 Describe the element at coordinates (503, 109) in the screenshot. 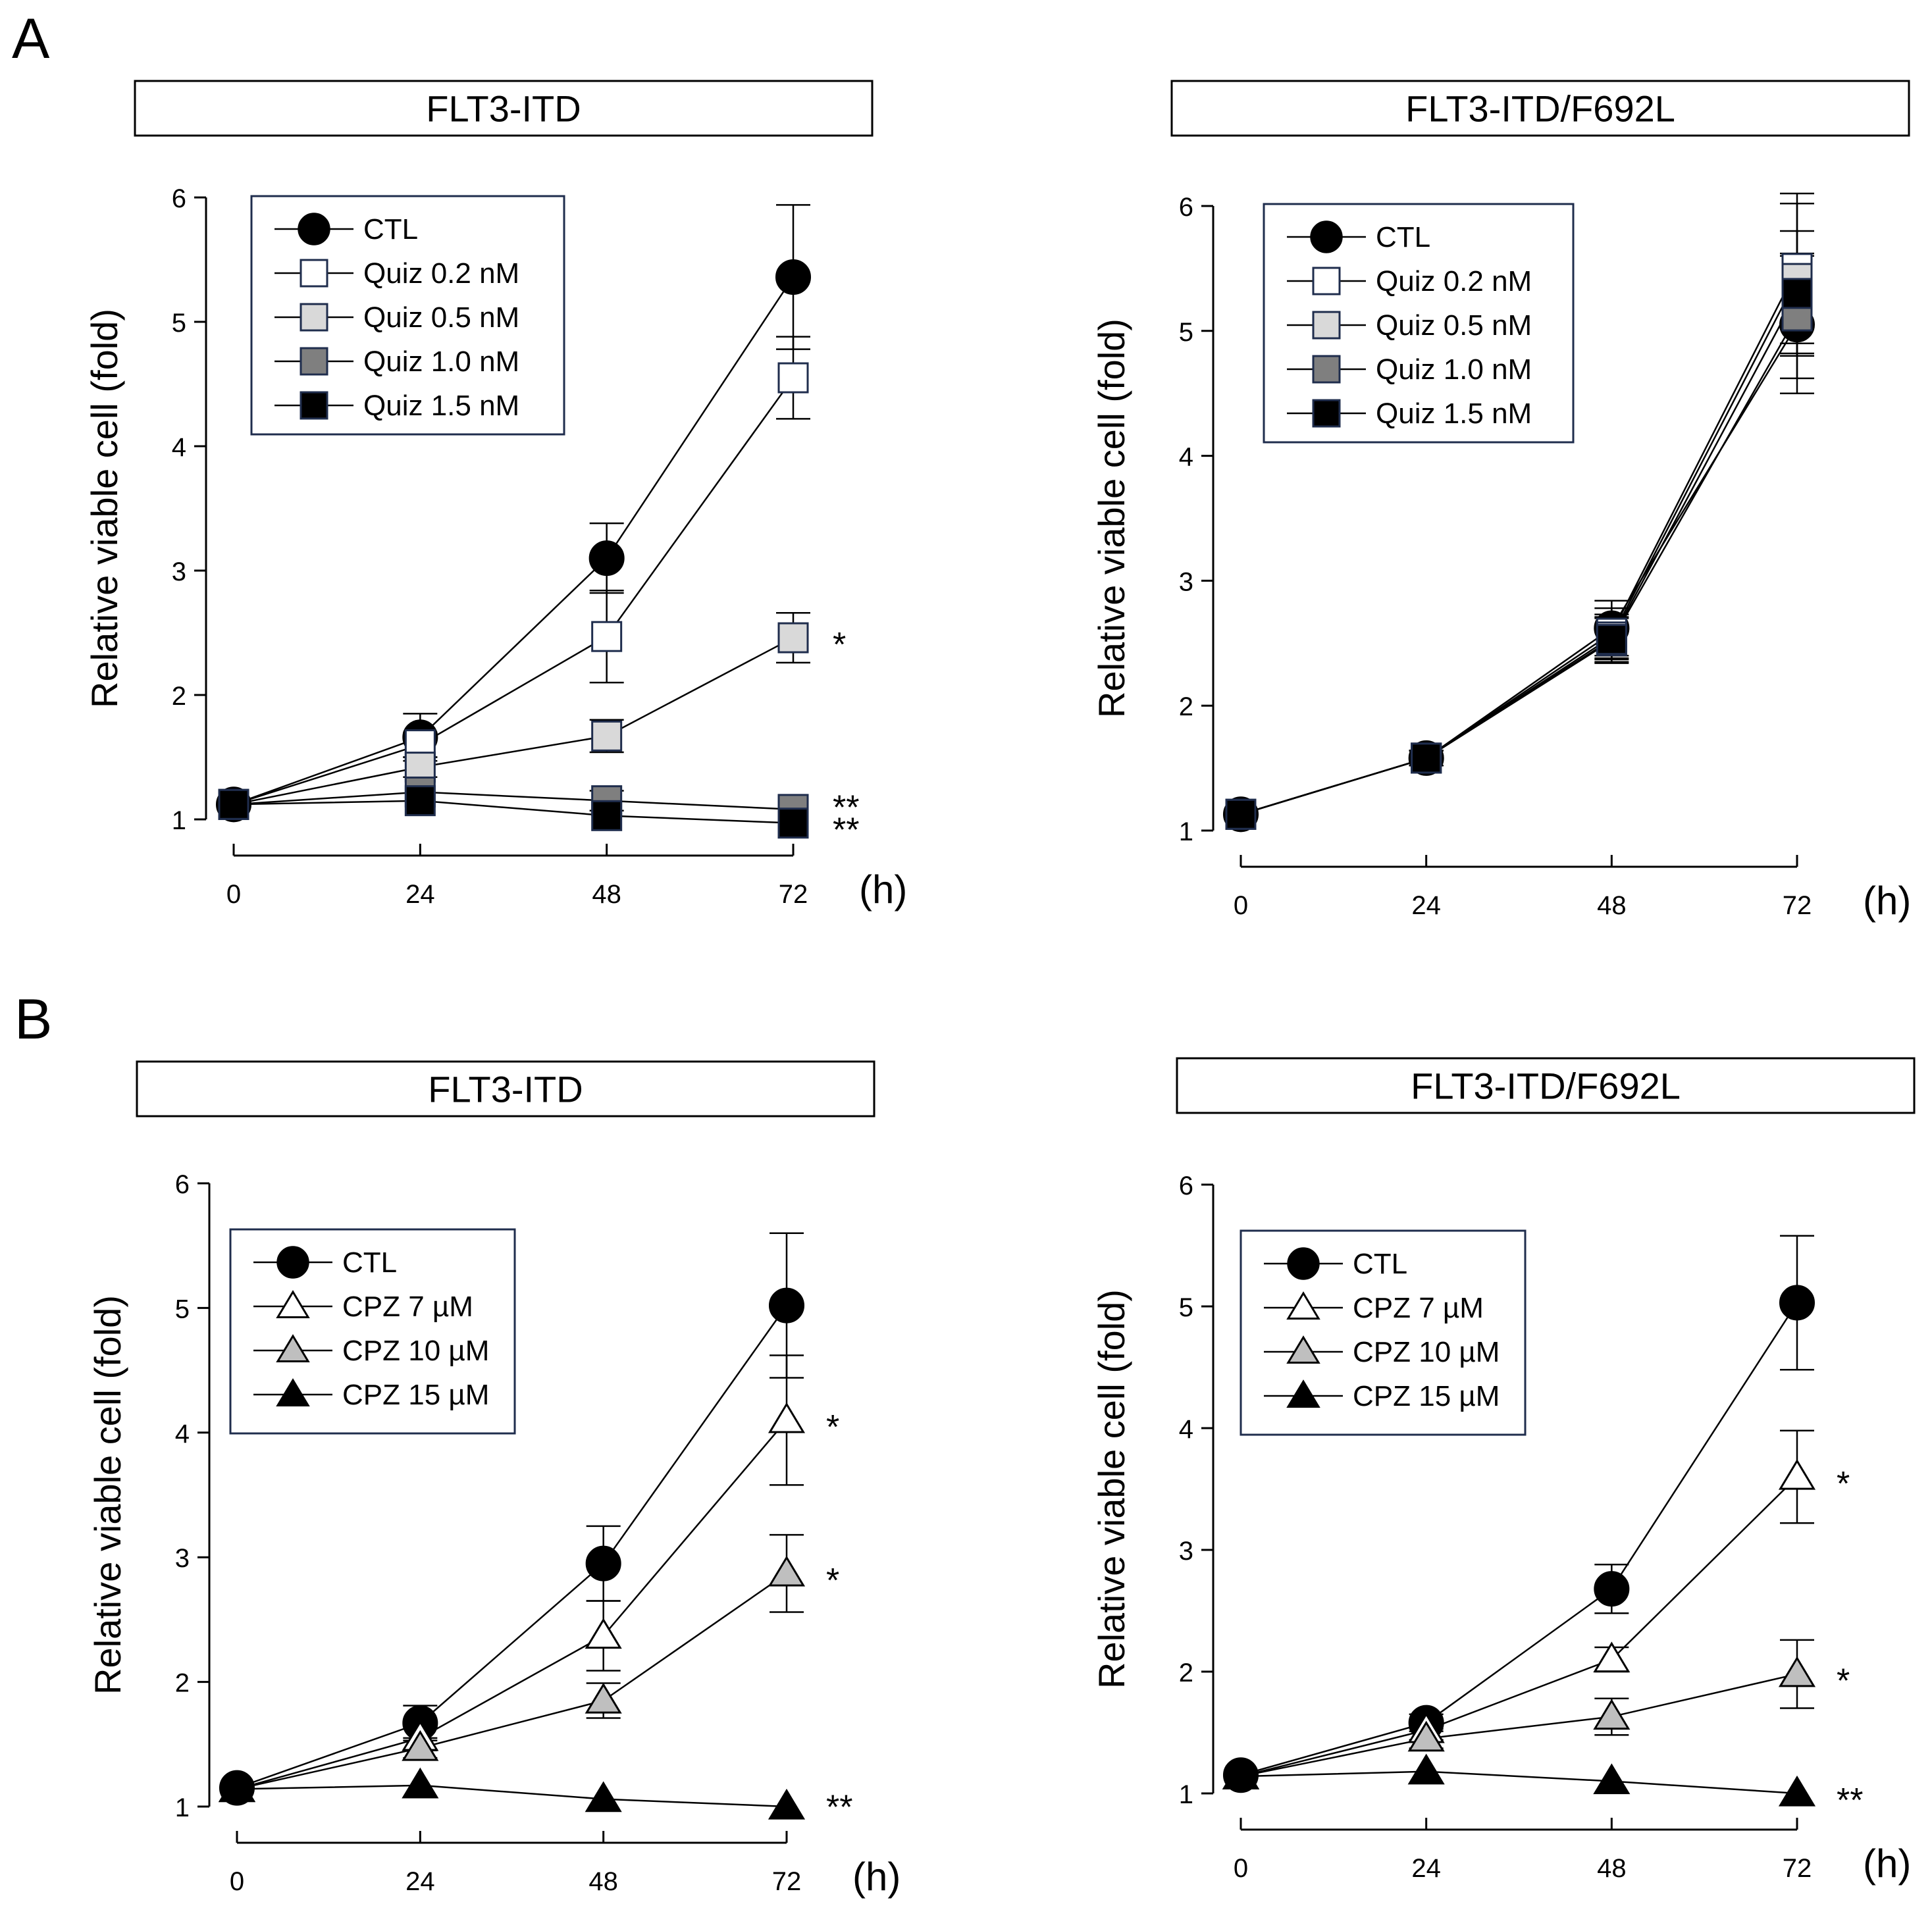

I see `chart-title: FLT3-ITD` at that location.